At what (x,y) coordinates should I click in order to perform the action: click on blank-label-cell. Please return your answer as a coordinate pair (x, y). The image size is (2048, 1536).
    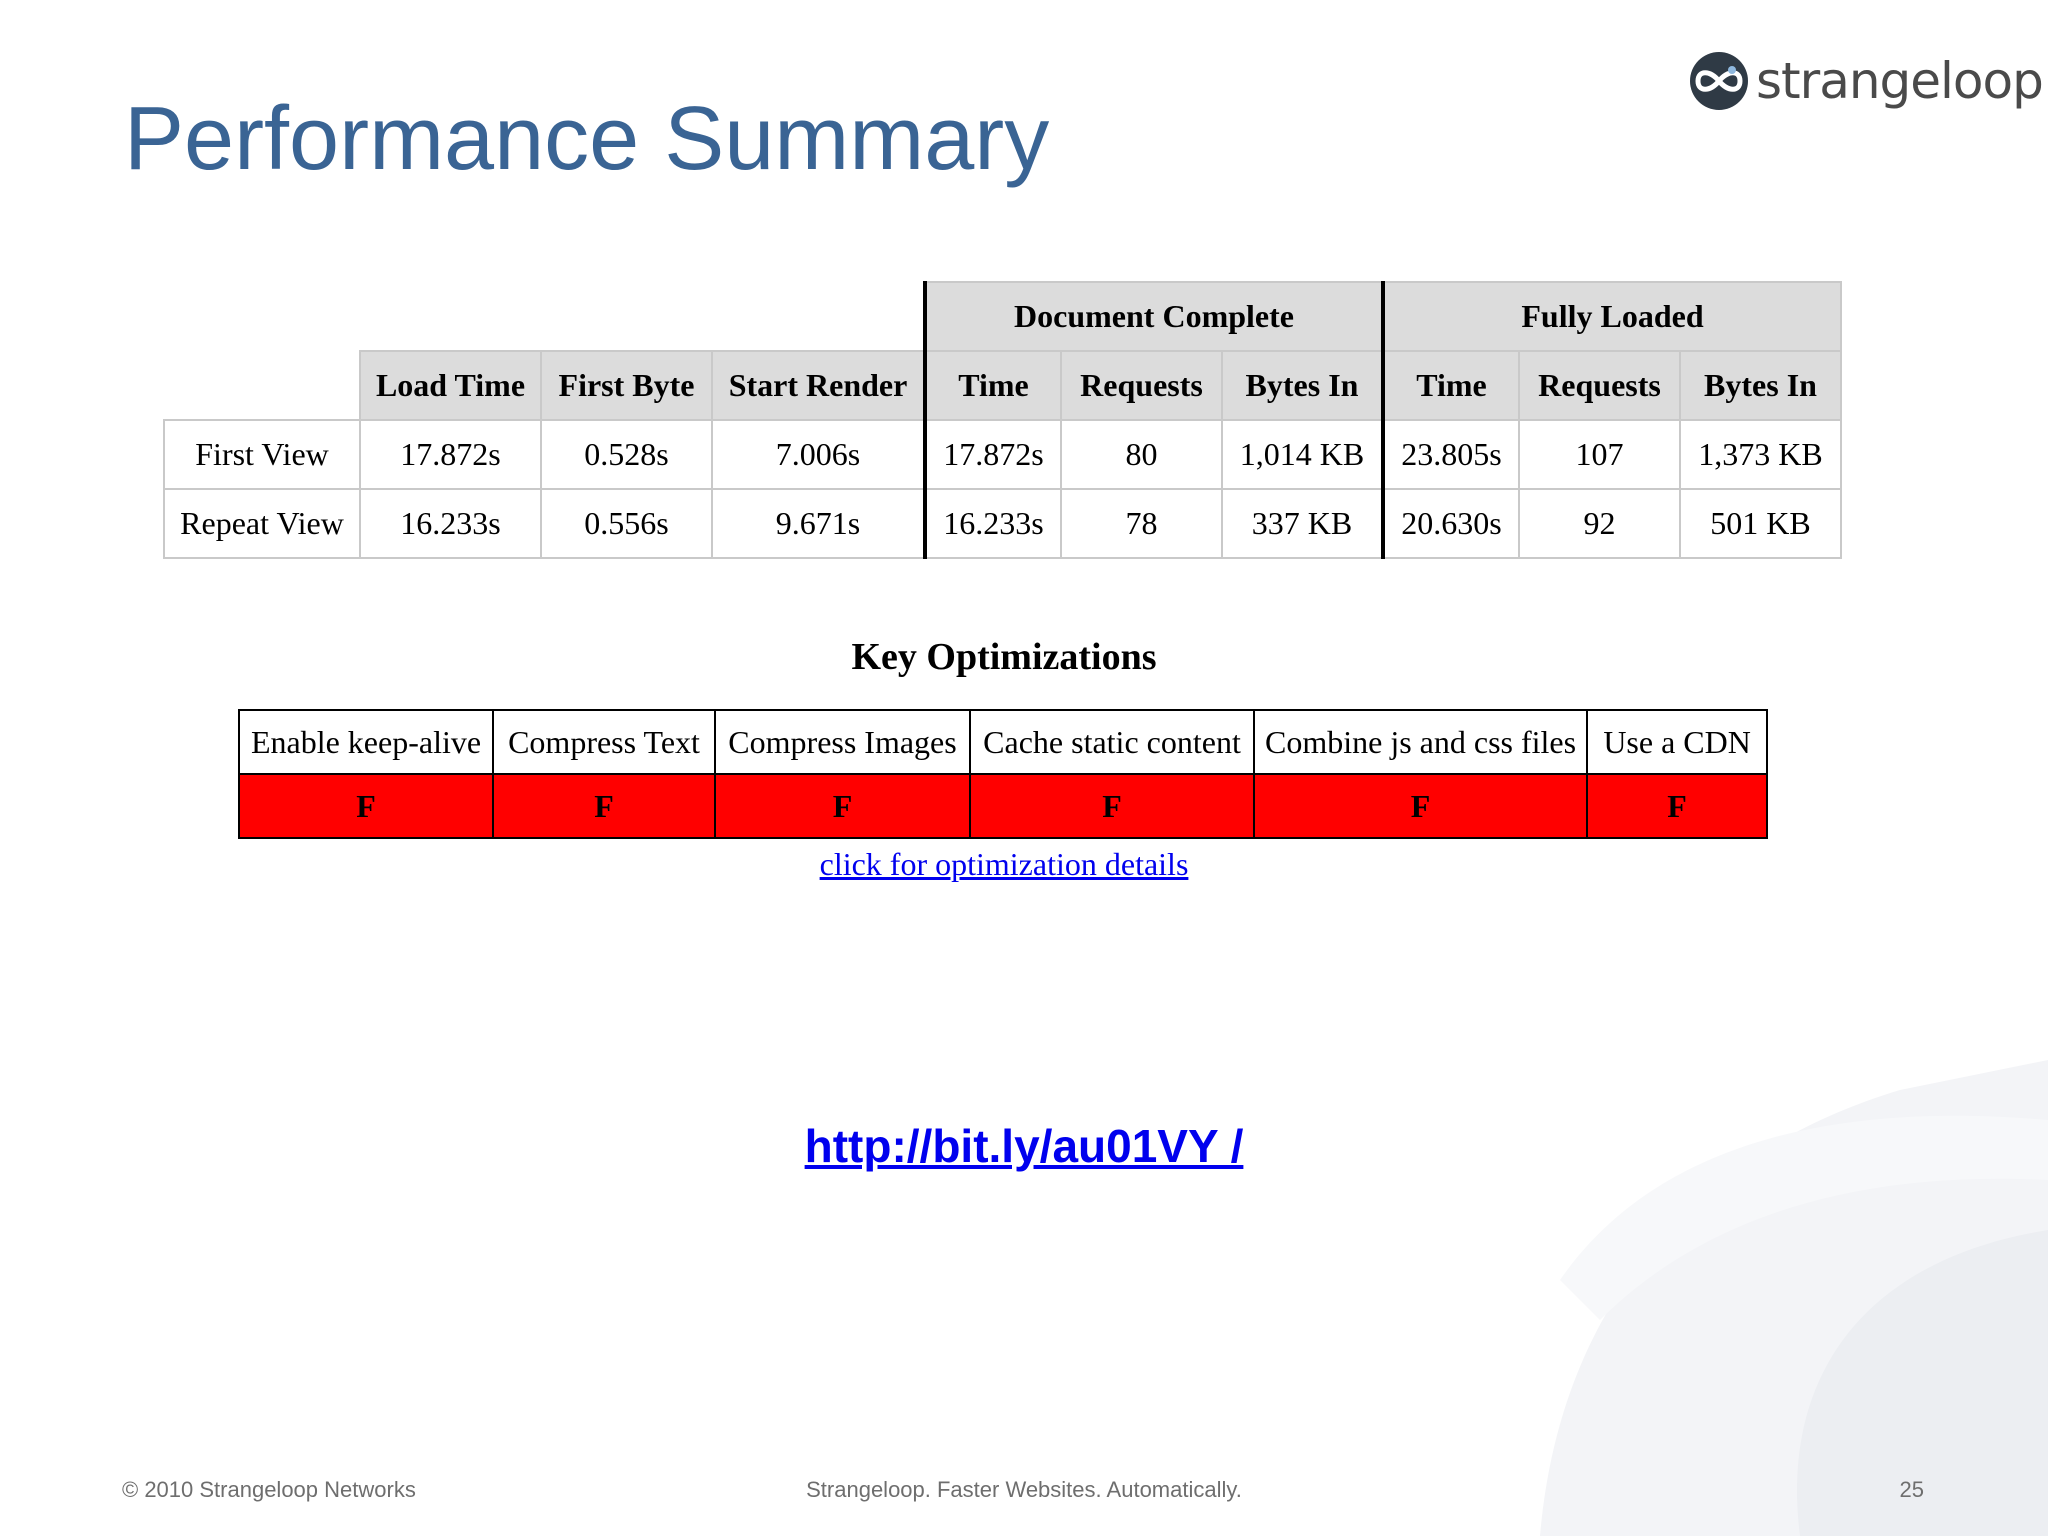
    Looking at the image, I should click on (262, 385).